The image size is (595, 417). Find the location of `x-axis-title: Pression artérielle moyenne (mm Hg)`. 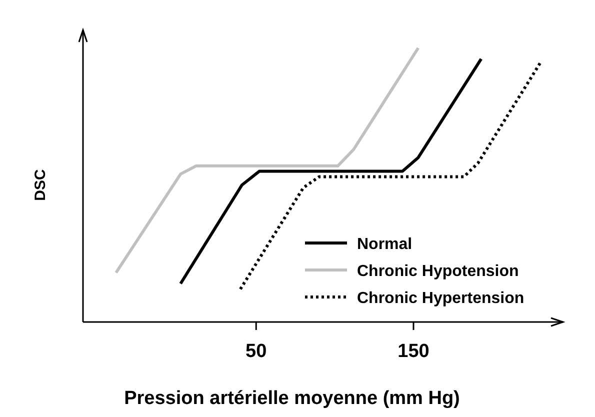

x-axis-title: Pression artérielle moyenne (mm Hg) is located at coordinates (292, 398).